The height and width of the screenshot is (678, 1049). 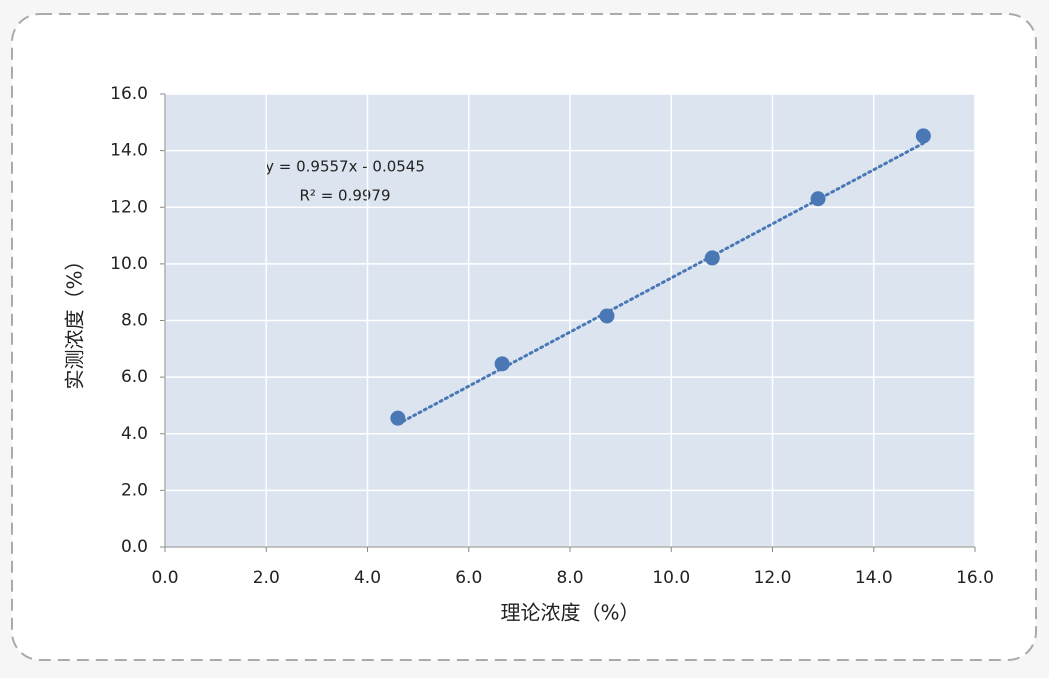 What do you see at coordinates (569, 613) in the screenshot?
I see `x-axis-label: 理论浓度（%）` at bounding box center [569, 613].